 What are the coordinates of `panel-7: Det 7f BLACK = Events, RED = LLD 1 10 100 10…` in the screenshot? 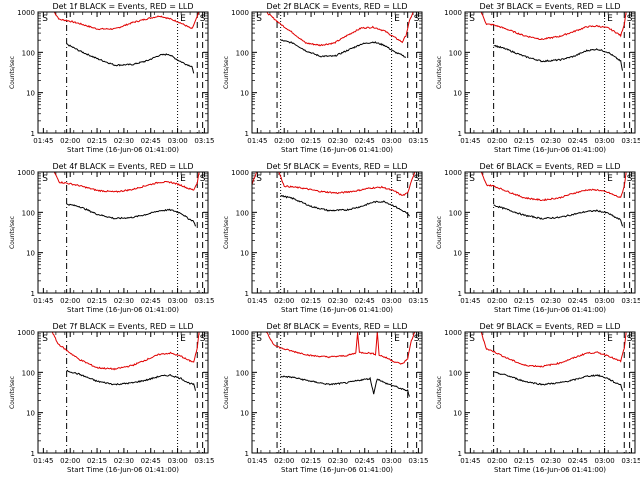 It's located at (112, 398).